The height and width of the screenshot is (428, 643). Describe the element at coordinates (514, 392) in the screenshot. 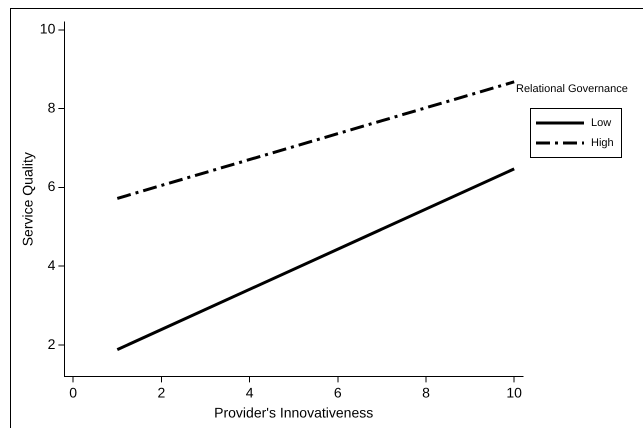

I see `x-tick-label: 10` at that location.